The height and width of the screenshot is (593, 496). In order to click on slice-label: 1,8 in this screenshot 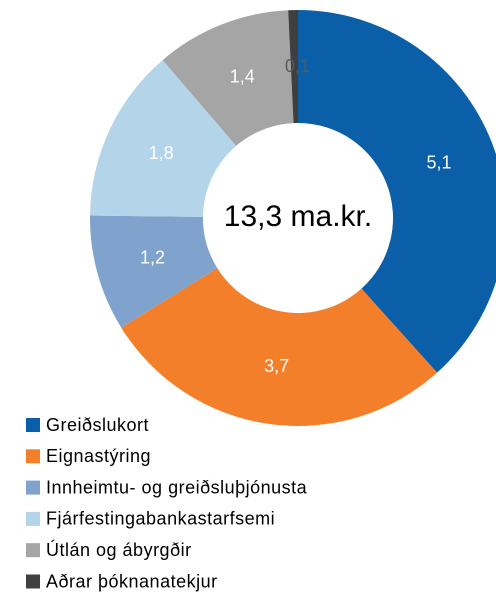, I will do `click(161, 153)`.